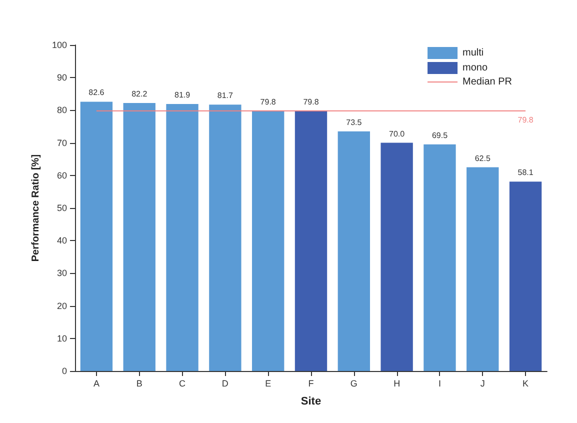 The width and height of the screenshot is (577, 423). I want to click on x-tick-label: C, so click(182, 383).